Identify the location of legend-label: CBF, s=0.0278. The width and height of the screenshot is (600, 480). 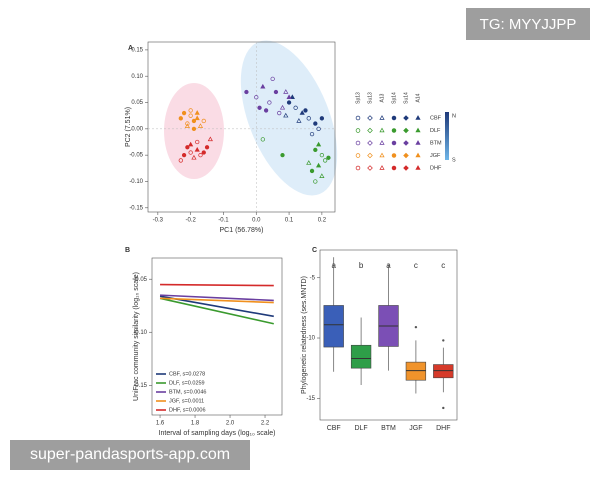
(187, 374).